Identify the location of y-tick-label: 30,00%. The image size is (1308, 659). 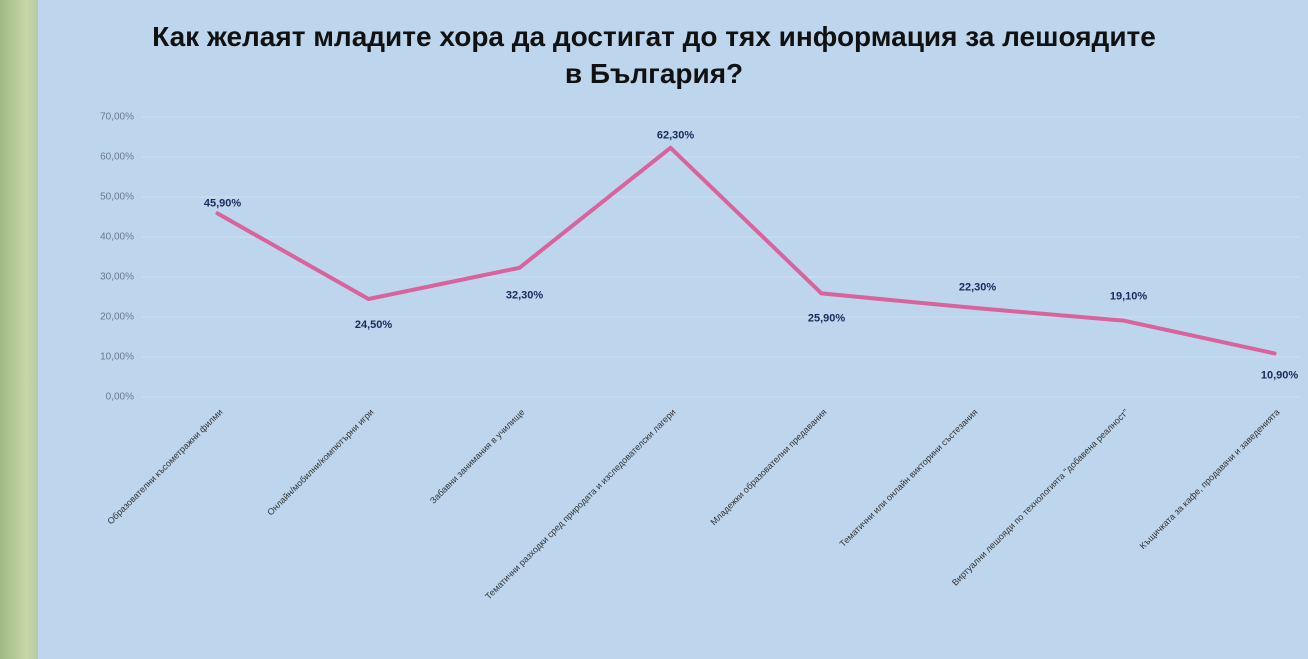
(117, 277).